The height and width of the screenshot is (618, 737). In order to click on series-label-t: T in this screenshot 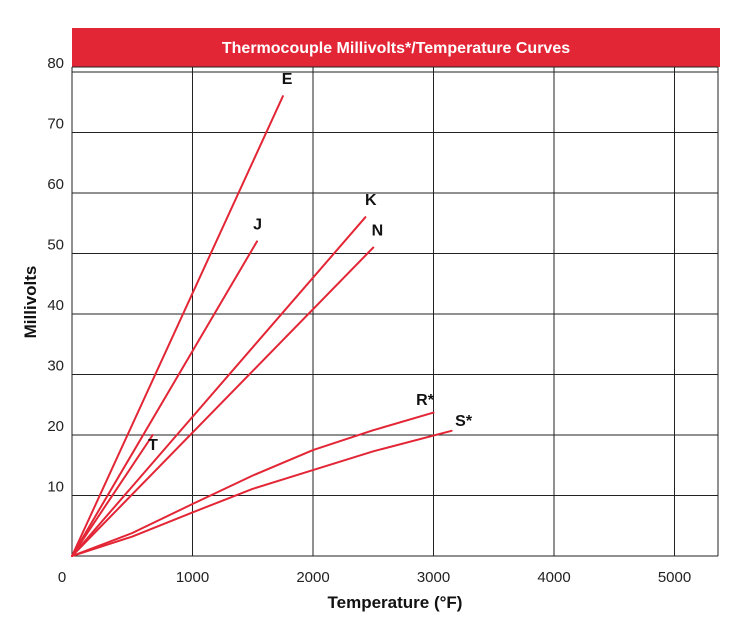, I will do `click(153, 445)`.